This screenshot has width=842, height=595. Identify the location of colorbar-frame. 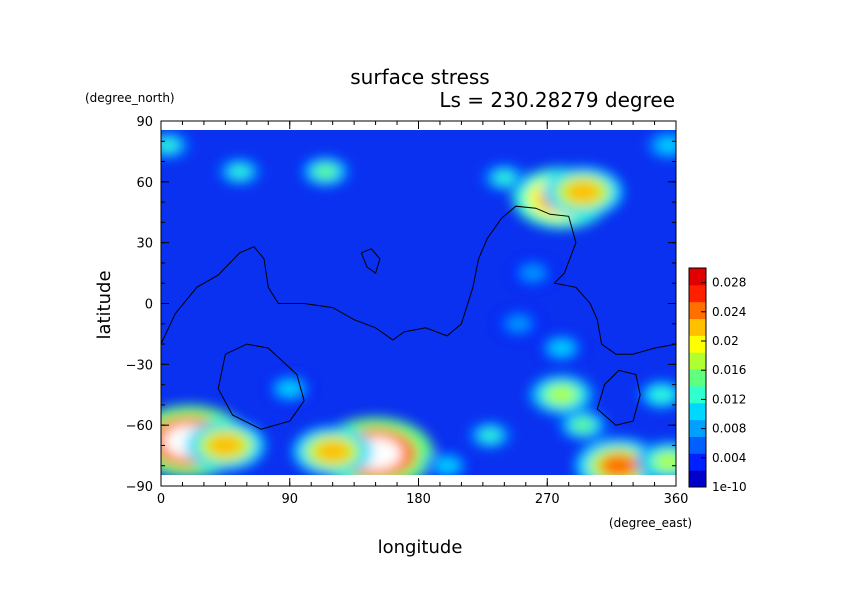
(697, 377).